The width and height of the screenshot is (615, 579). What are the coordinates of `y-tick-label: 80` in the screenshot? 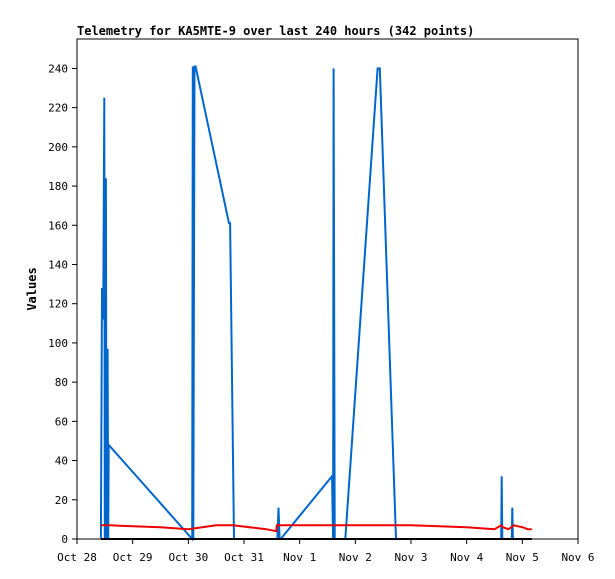 It's located at (61, 382).